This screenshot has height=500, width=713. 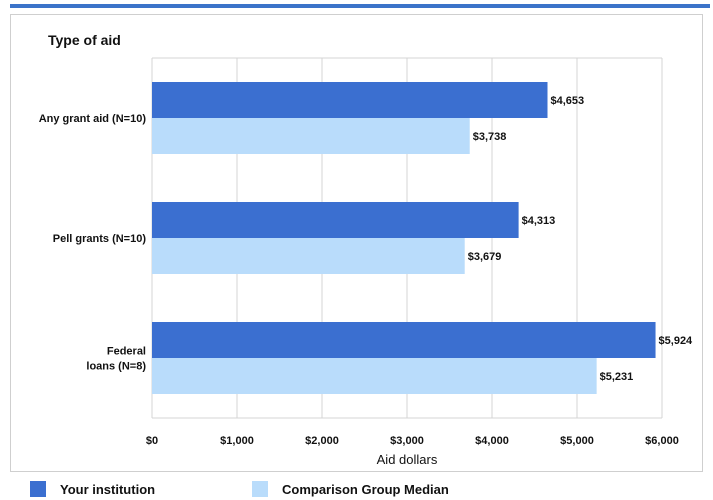 I want to click on data-label-s0-c2: $5,924, so click(x=676, y=341).